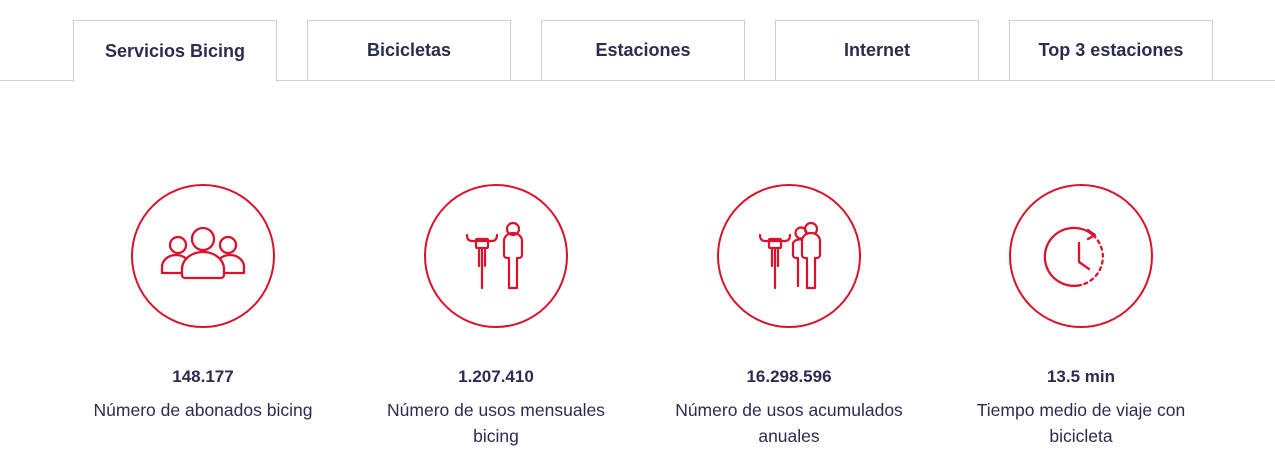 The height and width of the screenshot is (469, 1275). I want to click on stat-label: Número de usos acumulados anuales, so click(789, 423).